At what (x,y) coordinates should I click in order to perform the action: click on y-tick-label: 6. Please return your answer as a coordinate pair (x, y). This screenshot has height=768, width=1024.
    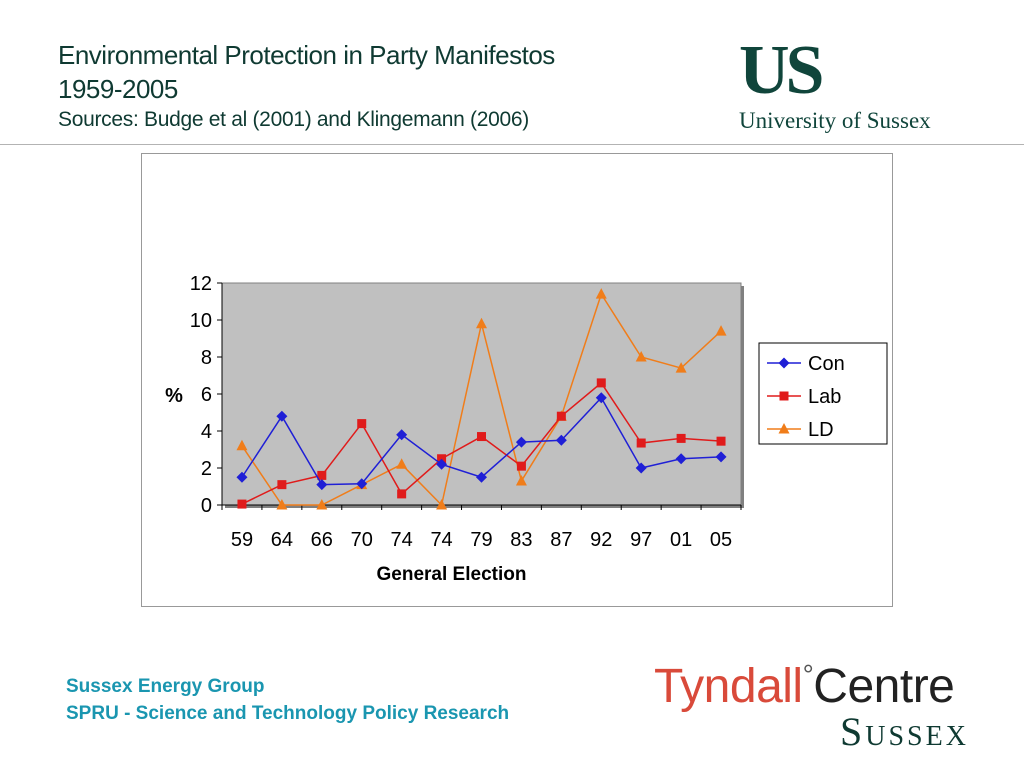
    Looking at the image, I should click on (206, 395).